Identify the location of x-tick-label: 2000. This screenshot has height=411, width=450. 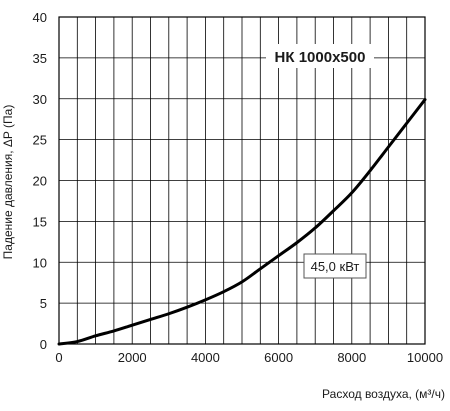
(132, 357).